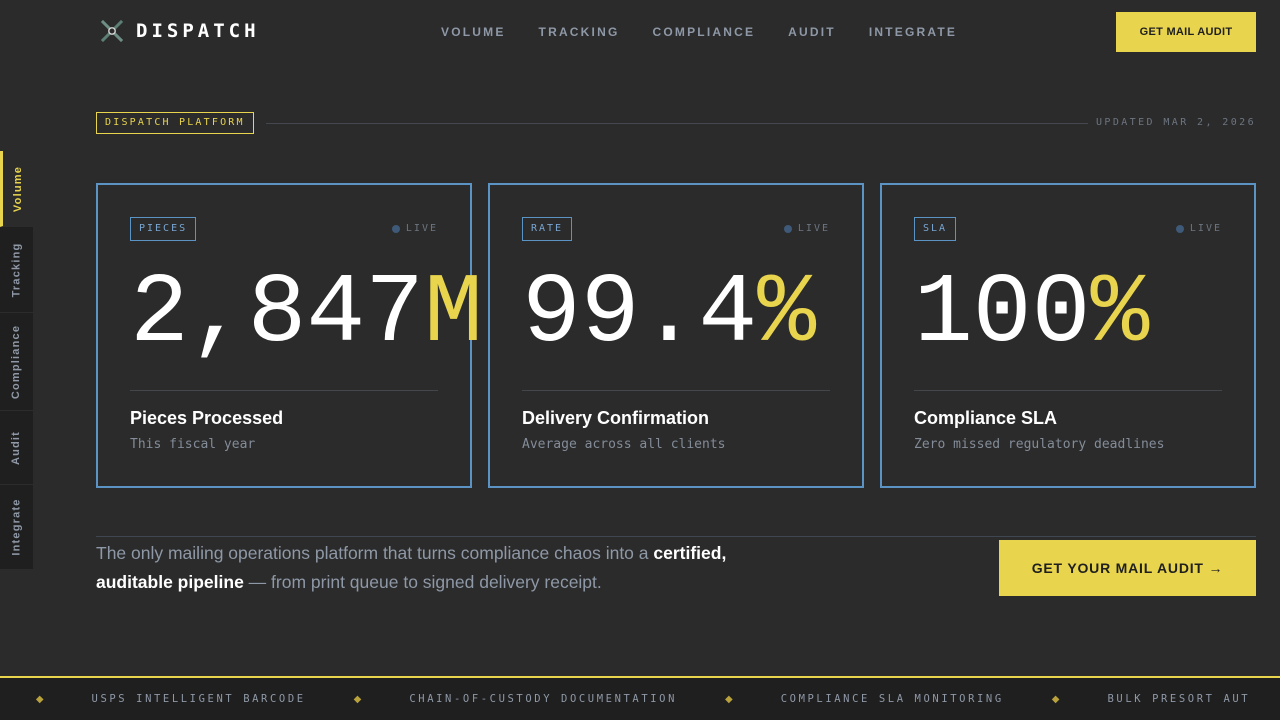 The height and width of the screenshot is (720, 1280). What do you see at coordinates (543, 699) in the screenshot?
I see `ticker-item: CHAIN-OF-CUSTODY DOCUMENTATION` at bounding box center [543, 699].